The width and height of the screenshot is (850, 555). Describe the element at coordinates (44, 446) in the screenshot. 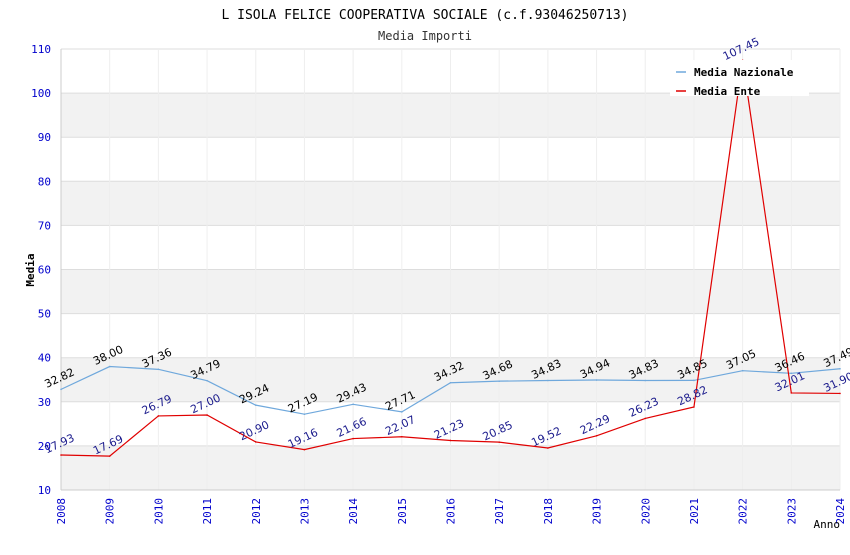

I see `y-tick-label: 20` at that location.